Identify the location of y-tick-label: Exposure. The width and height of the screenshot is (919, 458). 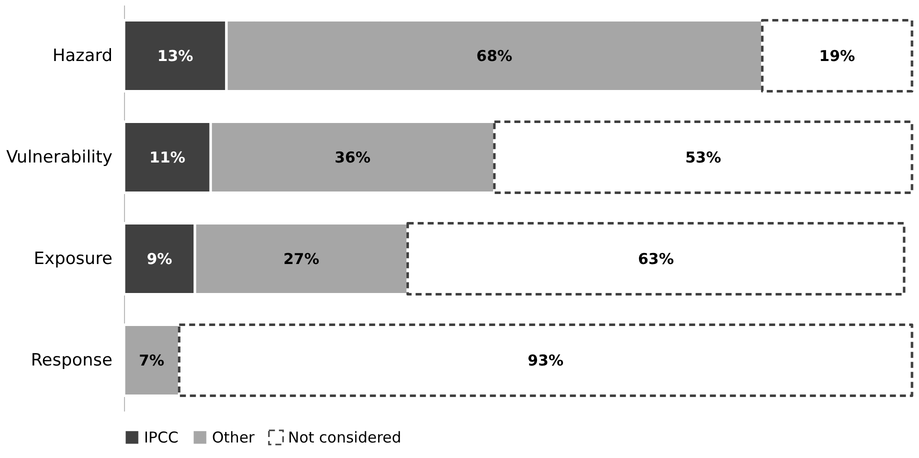
(73, 258).